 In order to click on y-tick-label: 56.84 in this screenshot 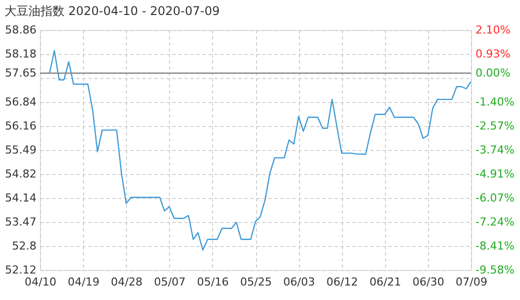, I will do `click(20, 101)`.